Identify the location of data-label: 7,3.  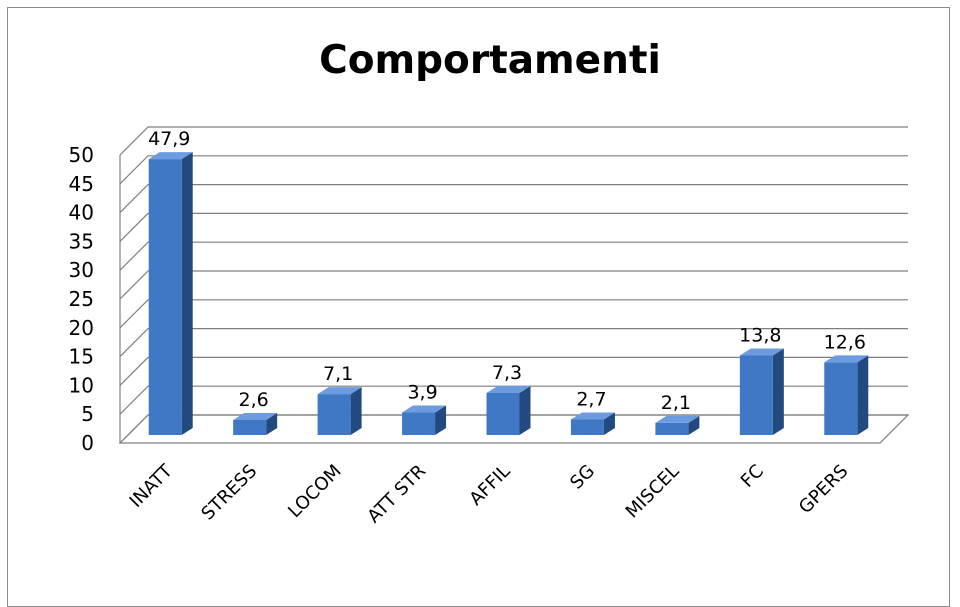
(507, 373).